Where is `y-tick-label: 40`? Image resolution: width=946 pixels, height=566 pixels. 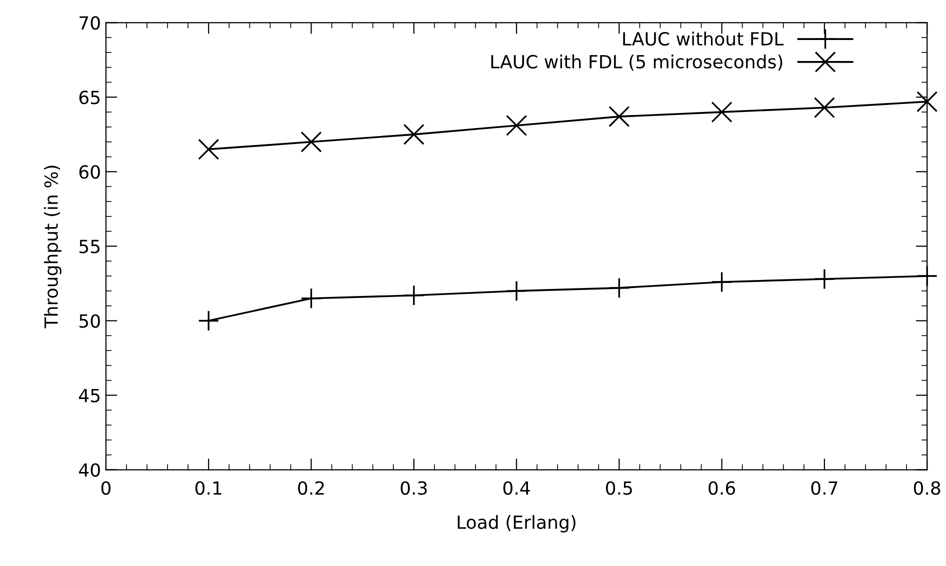
y-tick-label: 40 is located at coordinates (89, 470).